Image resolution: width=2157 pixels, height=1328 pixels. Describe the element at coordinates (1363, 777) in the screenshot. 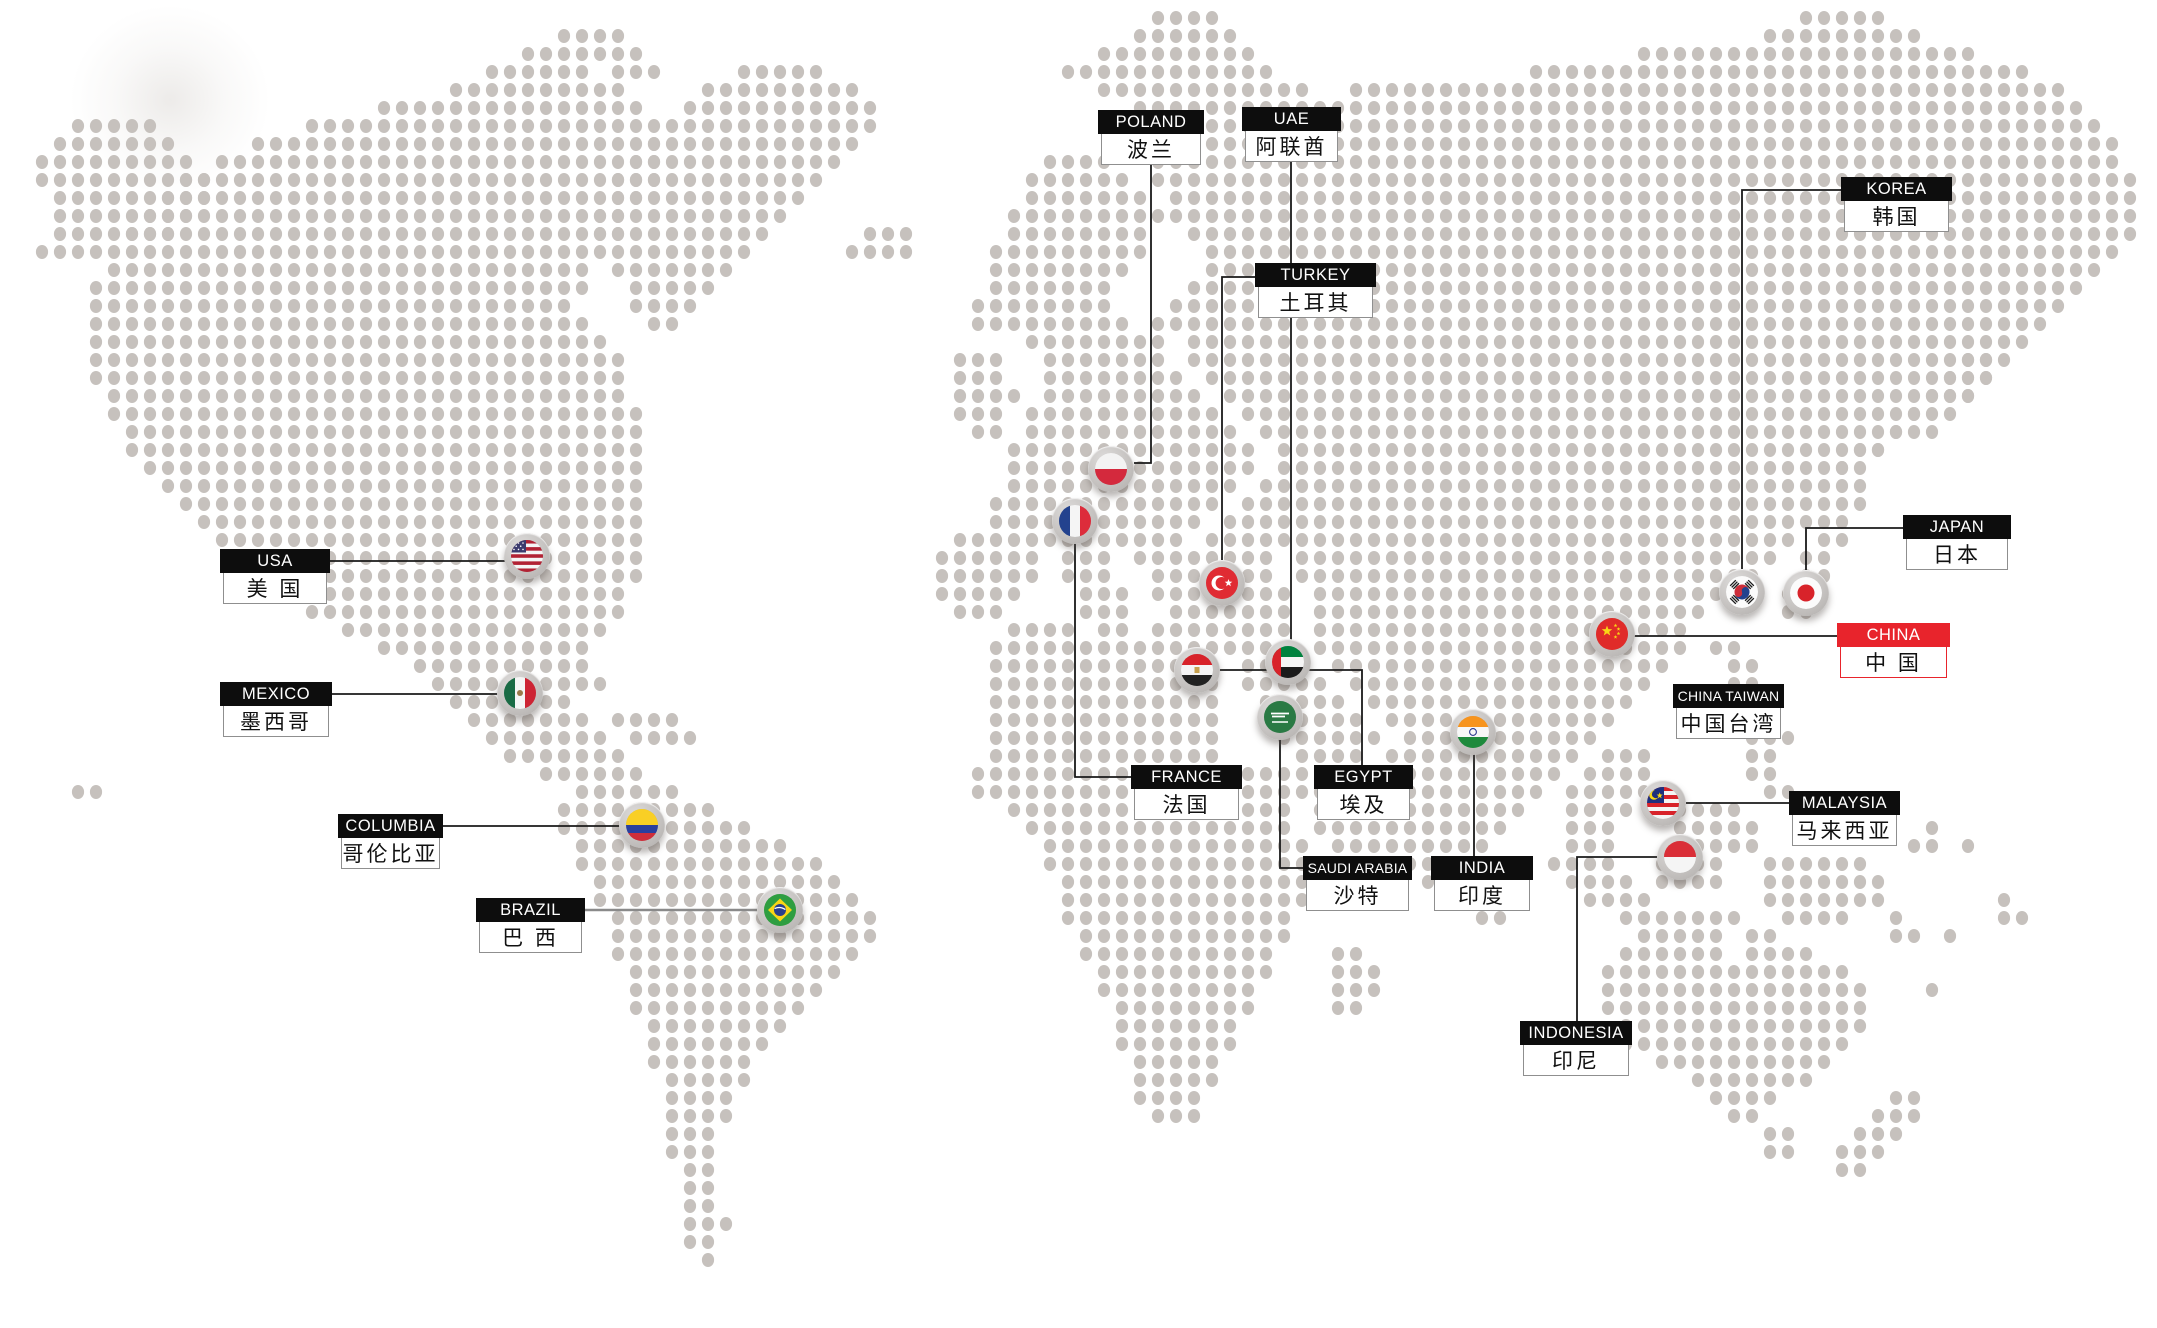

I see `country-name-en: EGYPT` at that location.